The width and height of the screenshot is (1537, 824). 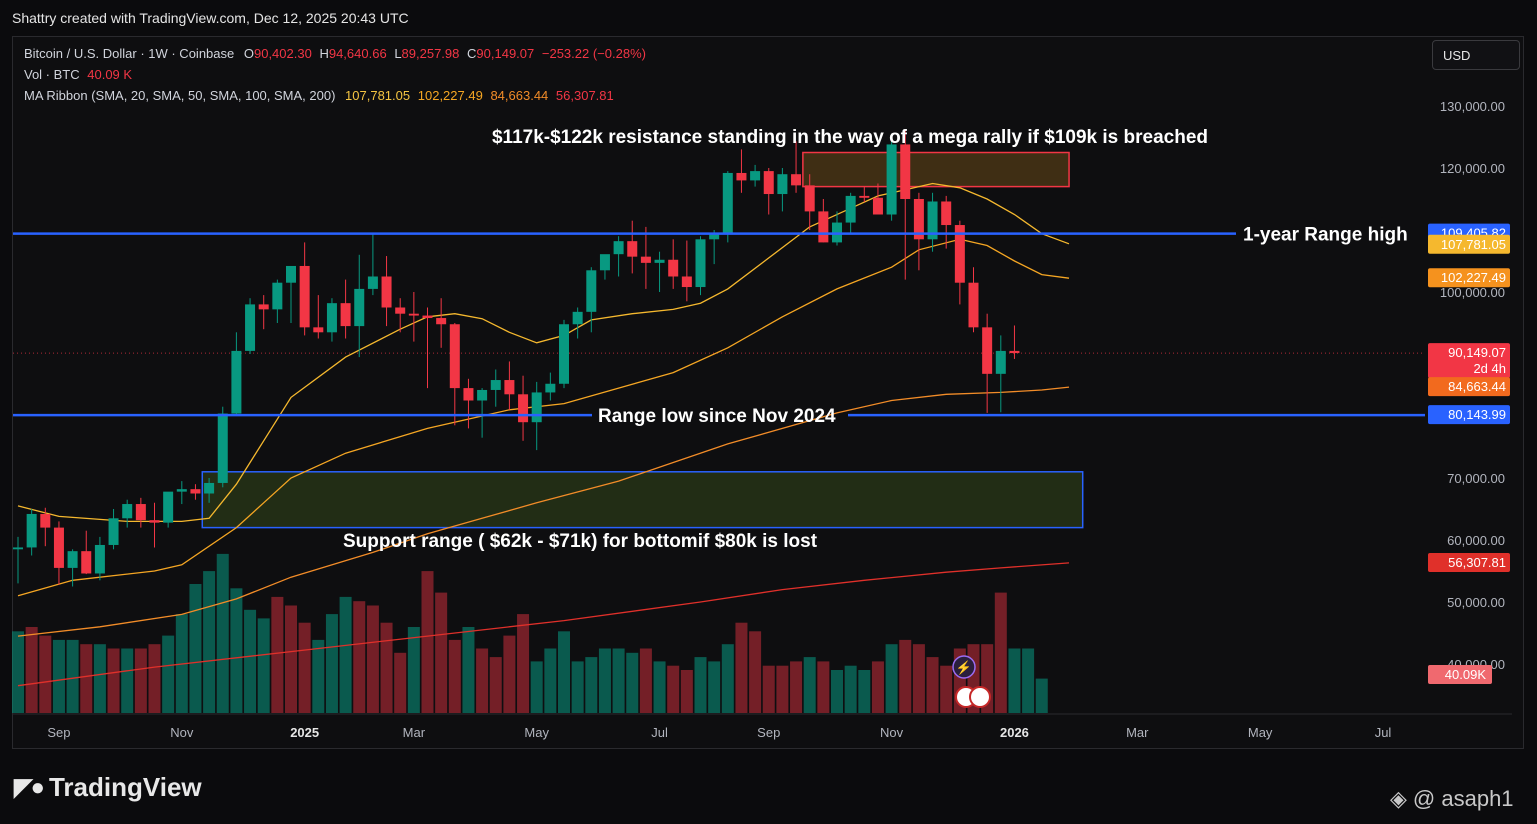 I want to click on tradingview-logo: ◤● TradingView, so click(x=108, y=787).